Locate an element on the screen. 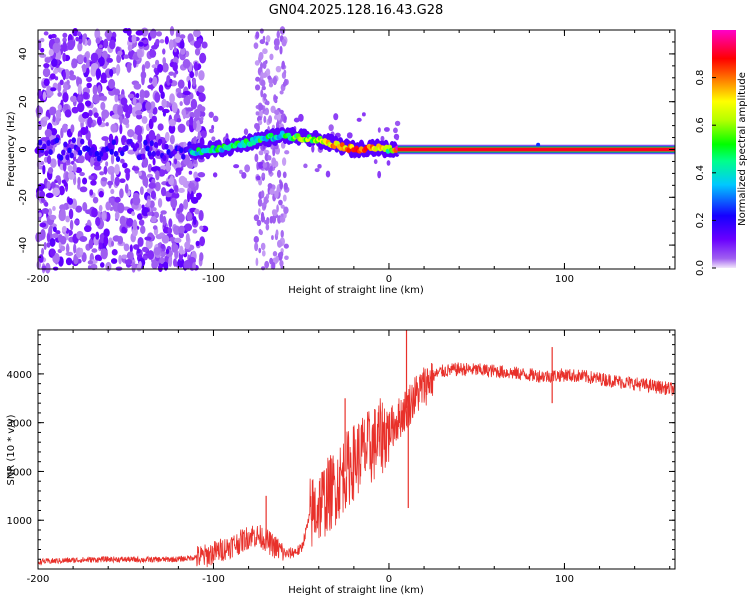 This screenshot has height=600, width=750. snr-x-tick-label: 100 is located at coordinates (564, 579).